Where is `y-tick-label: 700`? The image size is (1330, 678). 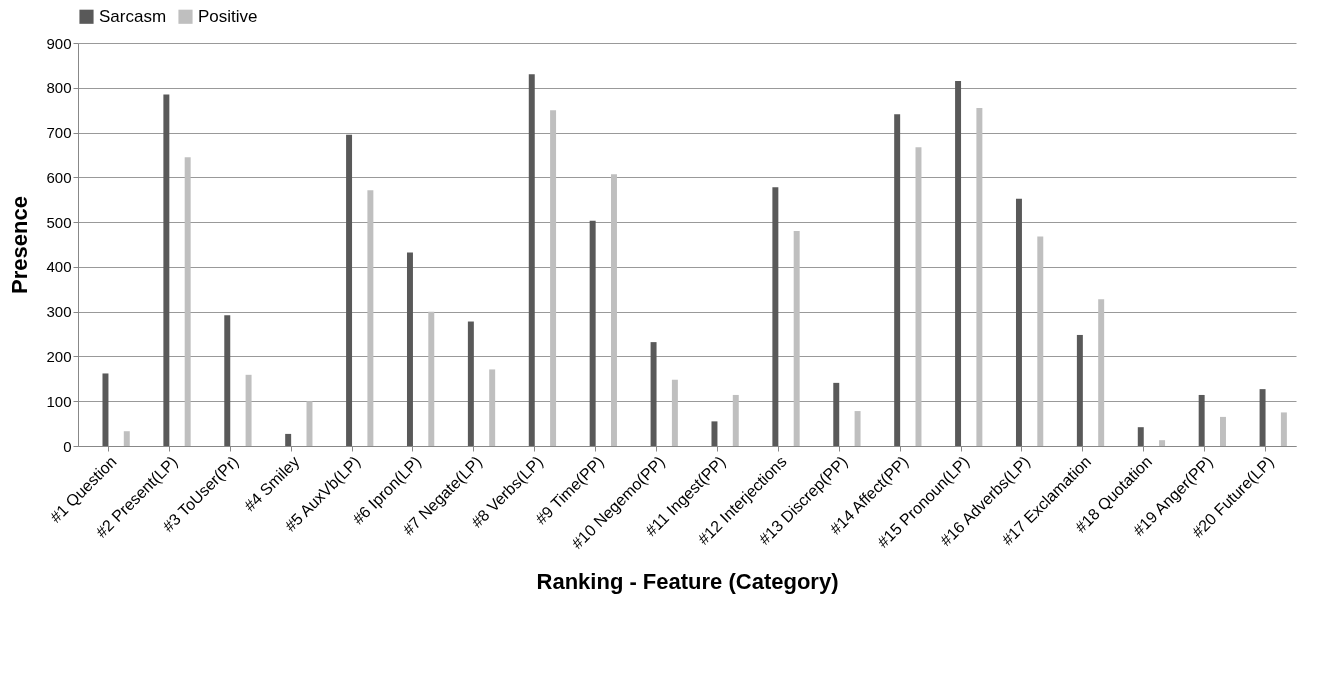
y-tick-label: 700 is located at coordinates (59, 133).